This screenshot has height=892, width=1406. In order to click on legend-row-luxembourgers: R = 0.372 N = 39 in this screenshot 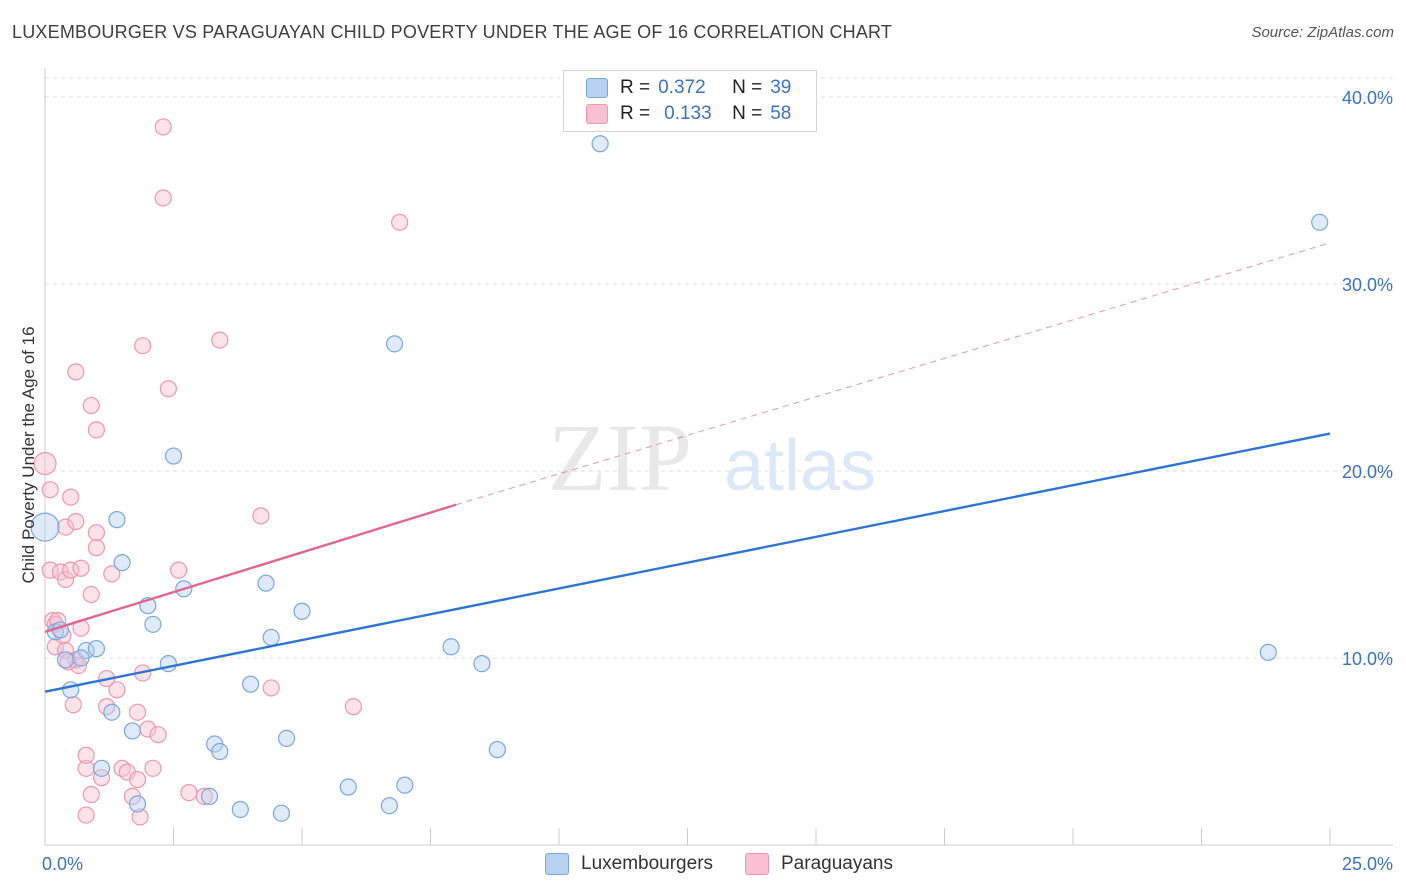, I will do `click(688, 88)`.